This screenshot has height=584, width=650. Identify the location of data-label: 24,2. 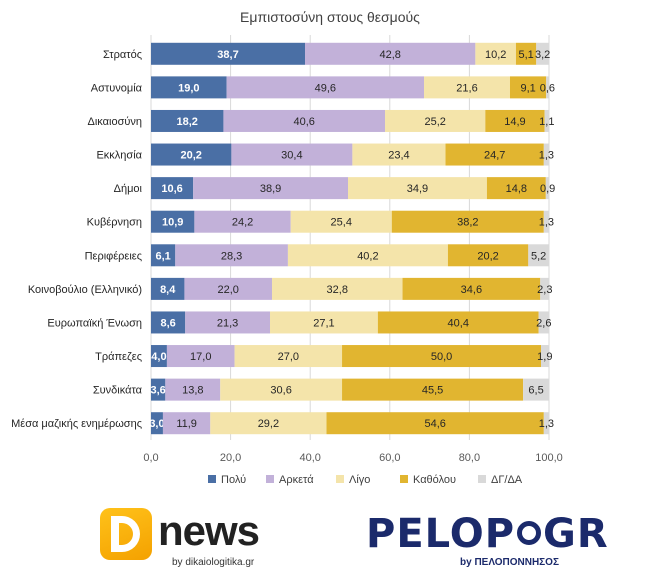
(242, 223).